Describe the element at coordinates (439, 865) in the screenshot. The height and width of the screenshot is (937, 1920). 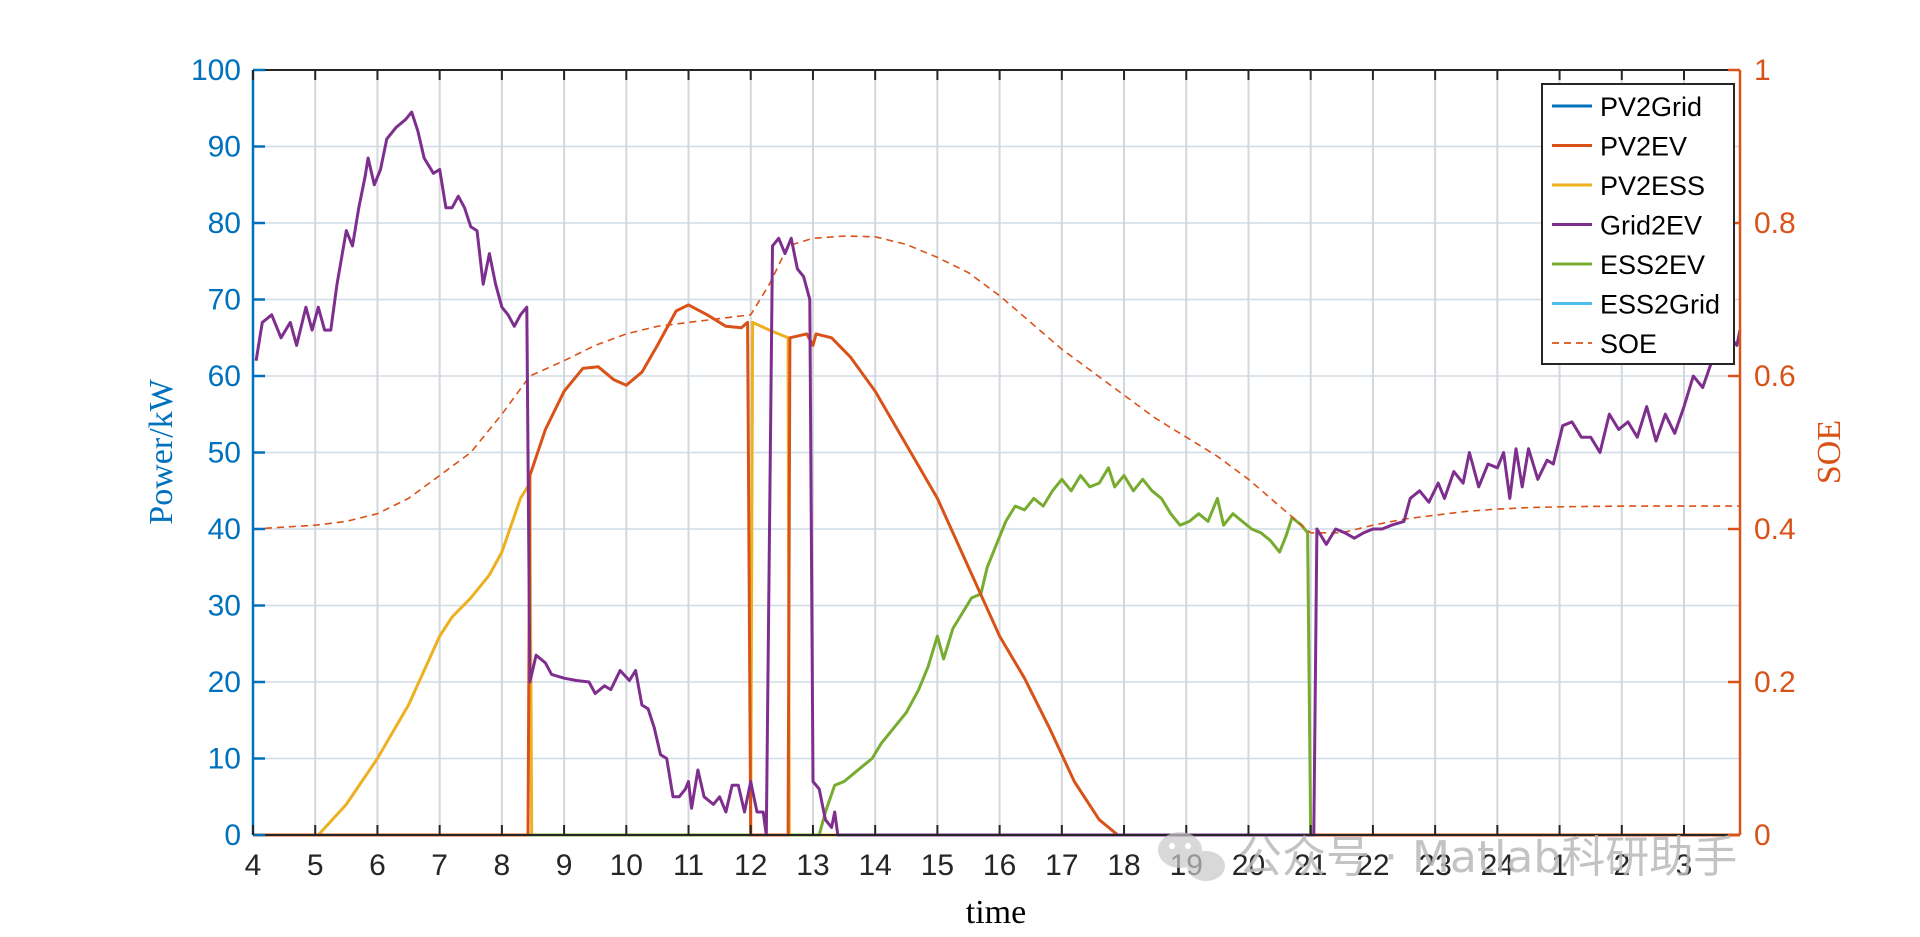
I see `x-tick-label: 7` at that location.